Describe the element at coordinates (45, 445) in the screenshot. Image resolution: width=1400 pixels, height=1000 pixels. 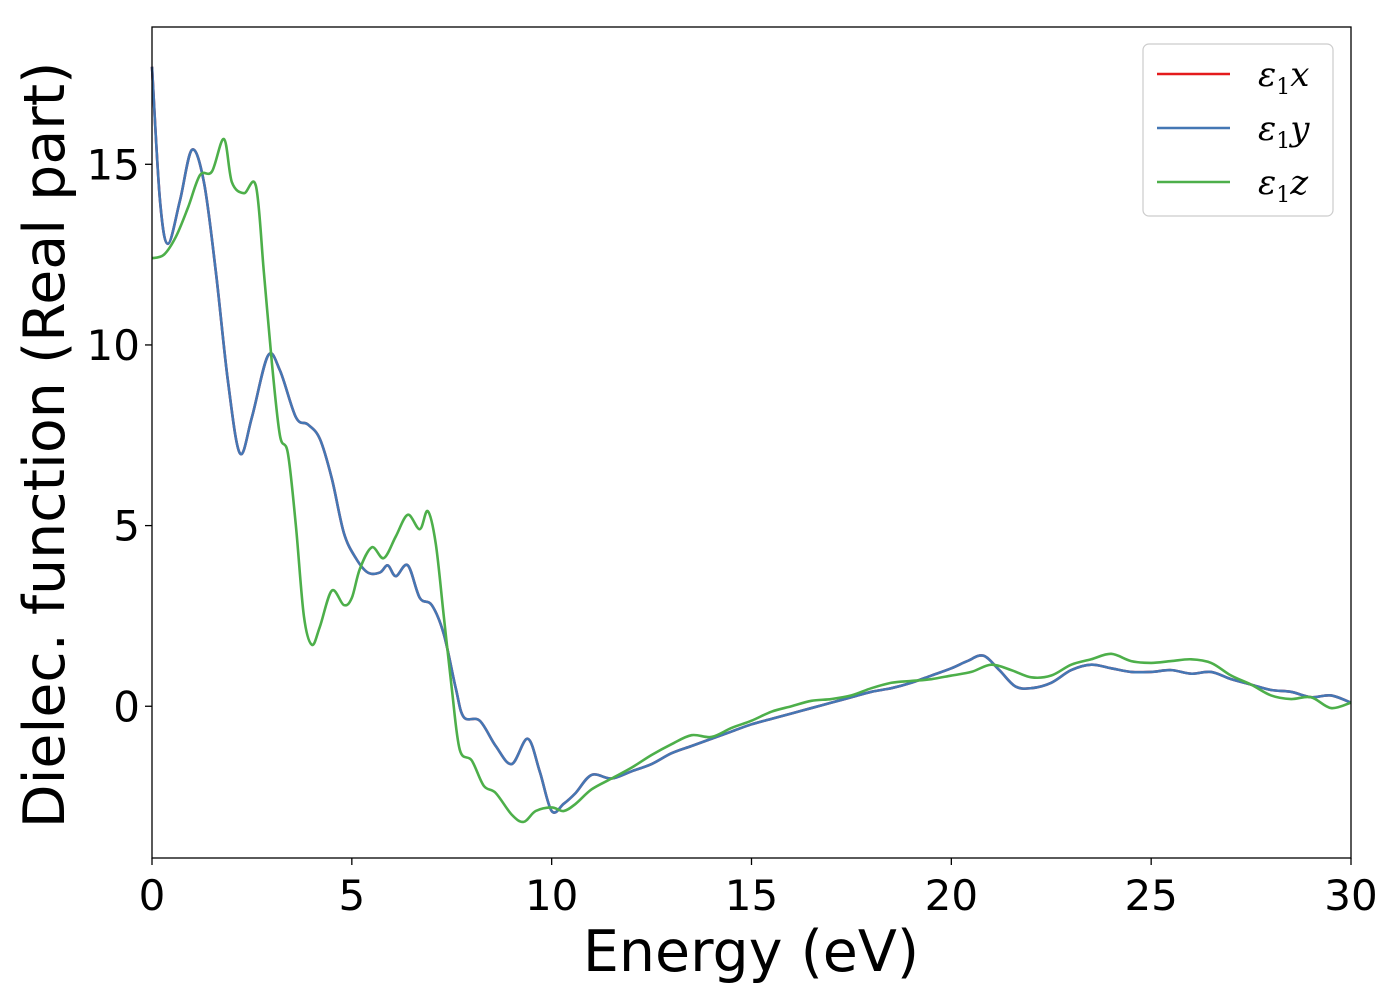
I see `y-axis-label: Dielec. function (Real part)` at that location.